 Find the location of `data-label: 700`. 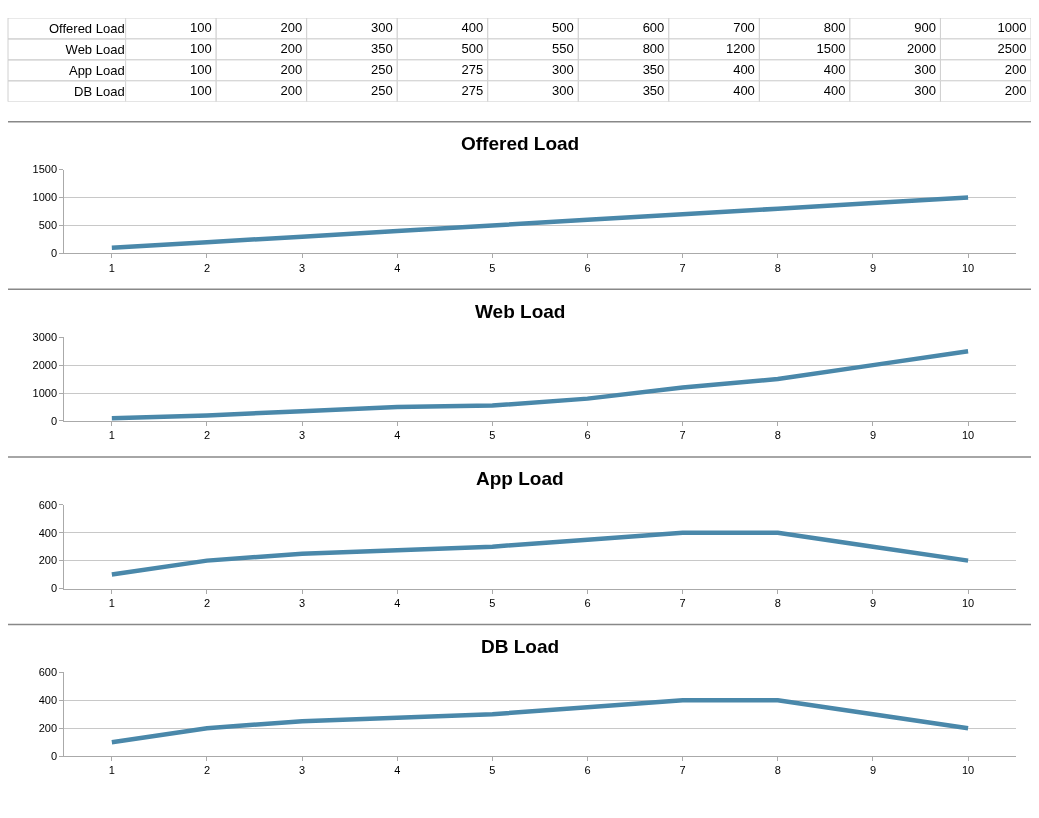

data-label: 700 is located at coordinates (744, 27).